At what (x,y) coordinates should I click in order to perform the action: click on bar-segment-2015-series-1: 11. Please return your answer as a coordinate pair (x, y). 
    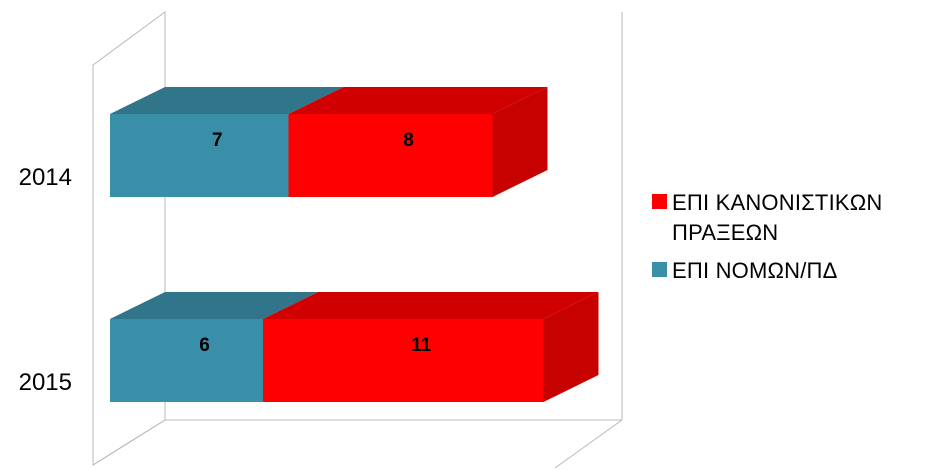
    Looking at the image, I should click on (431, 347).